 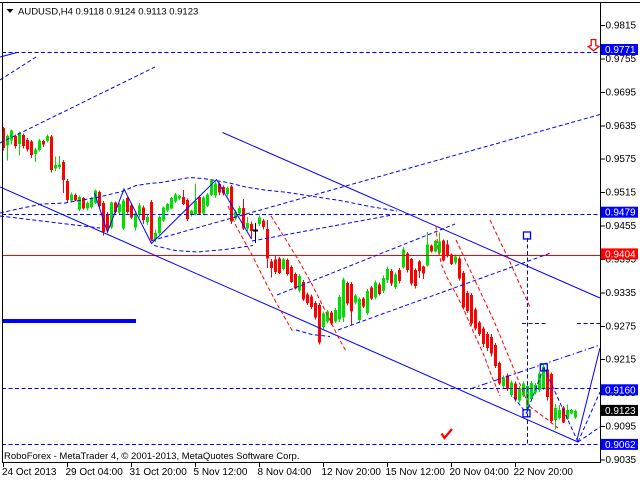 I want to click on svg-text: 0.9160, so click(x=620, y=390).